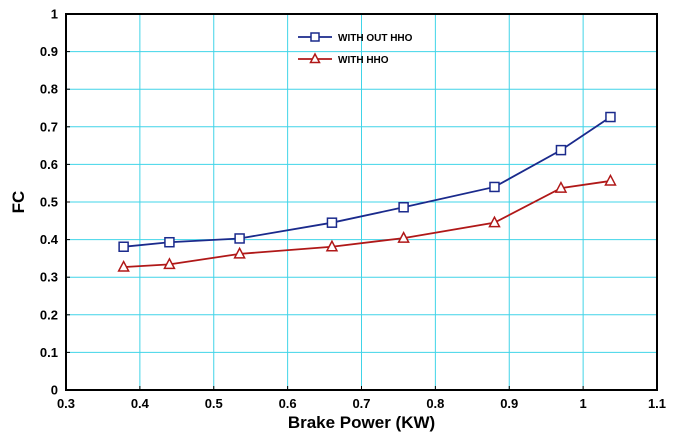 This screenshot has width=678, height=440. I want to click on x-tick-label: 0.6, so click(288, 403).